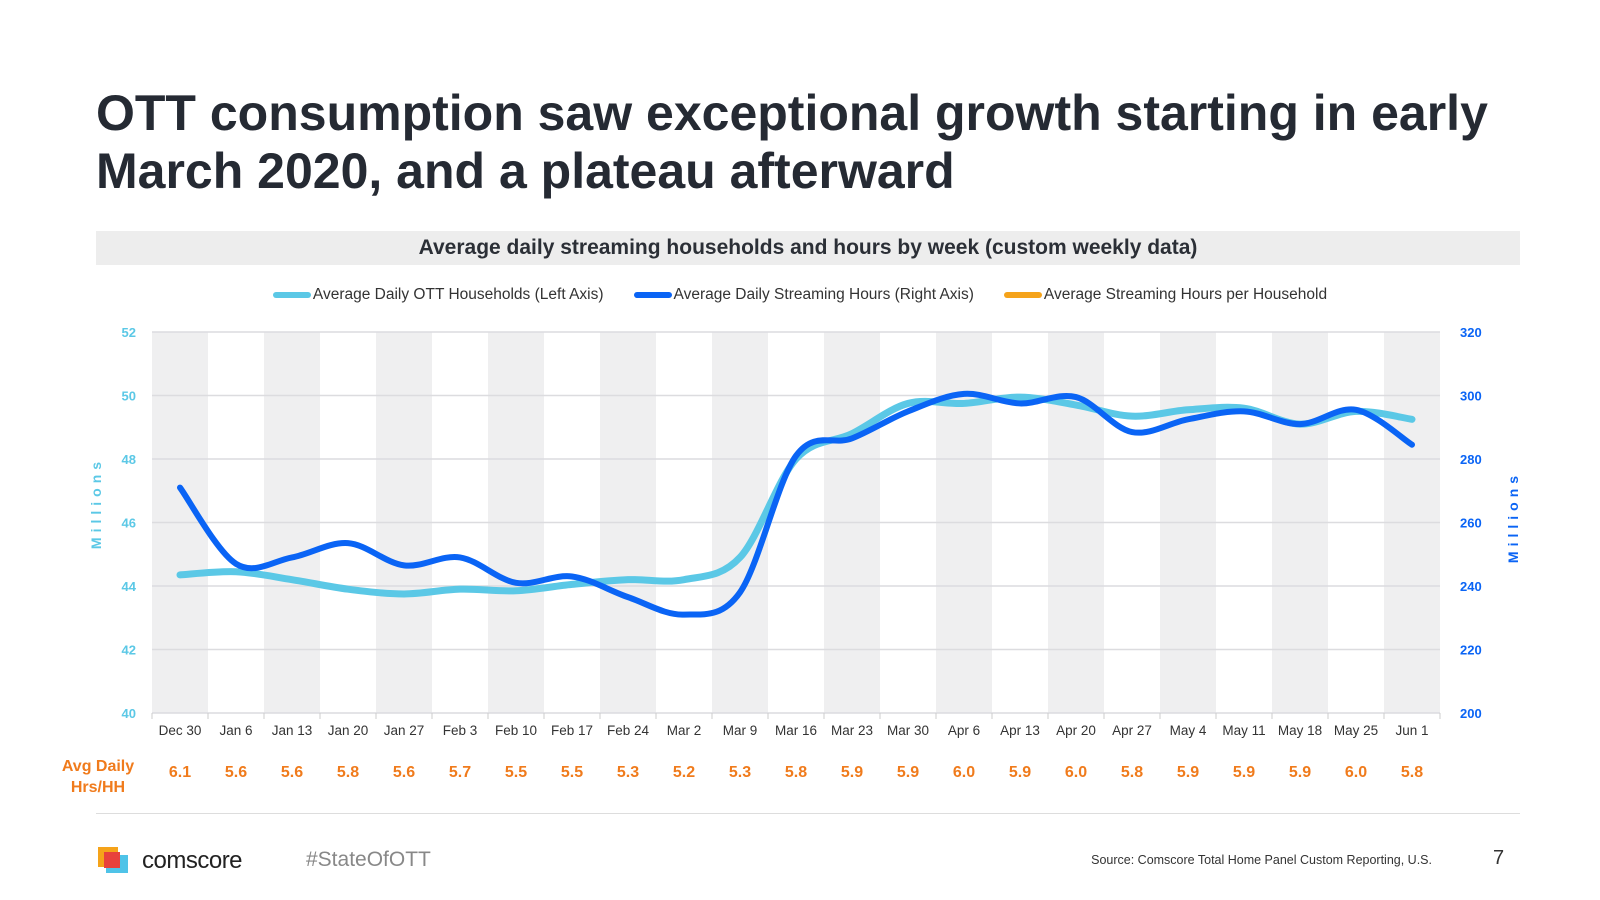 The width and height of the screenshot is (1600, 900). Describe the element at coordinates (572, 730) in the screenshot. I see `x-tick-label: Feb 17` at that location.